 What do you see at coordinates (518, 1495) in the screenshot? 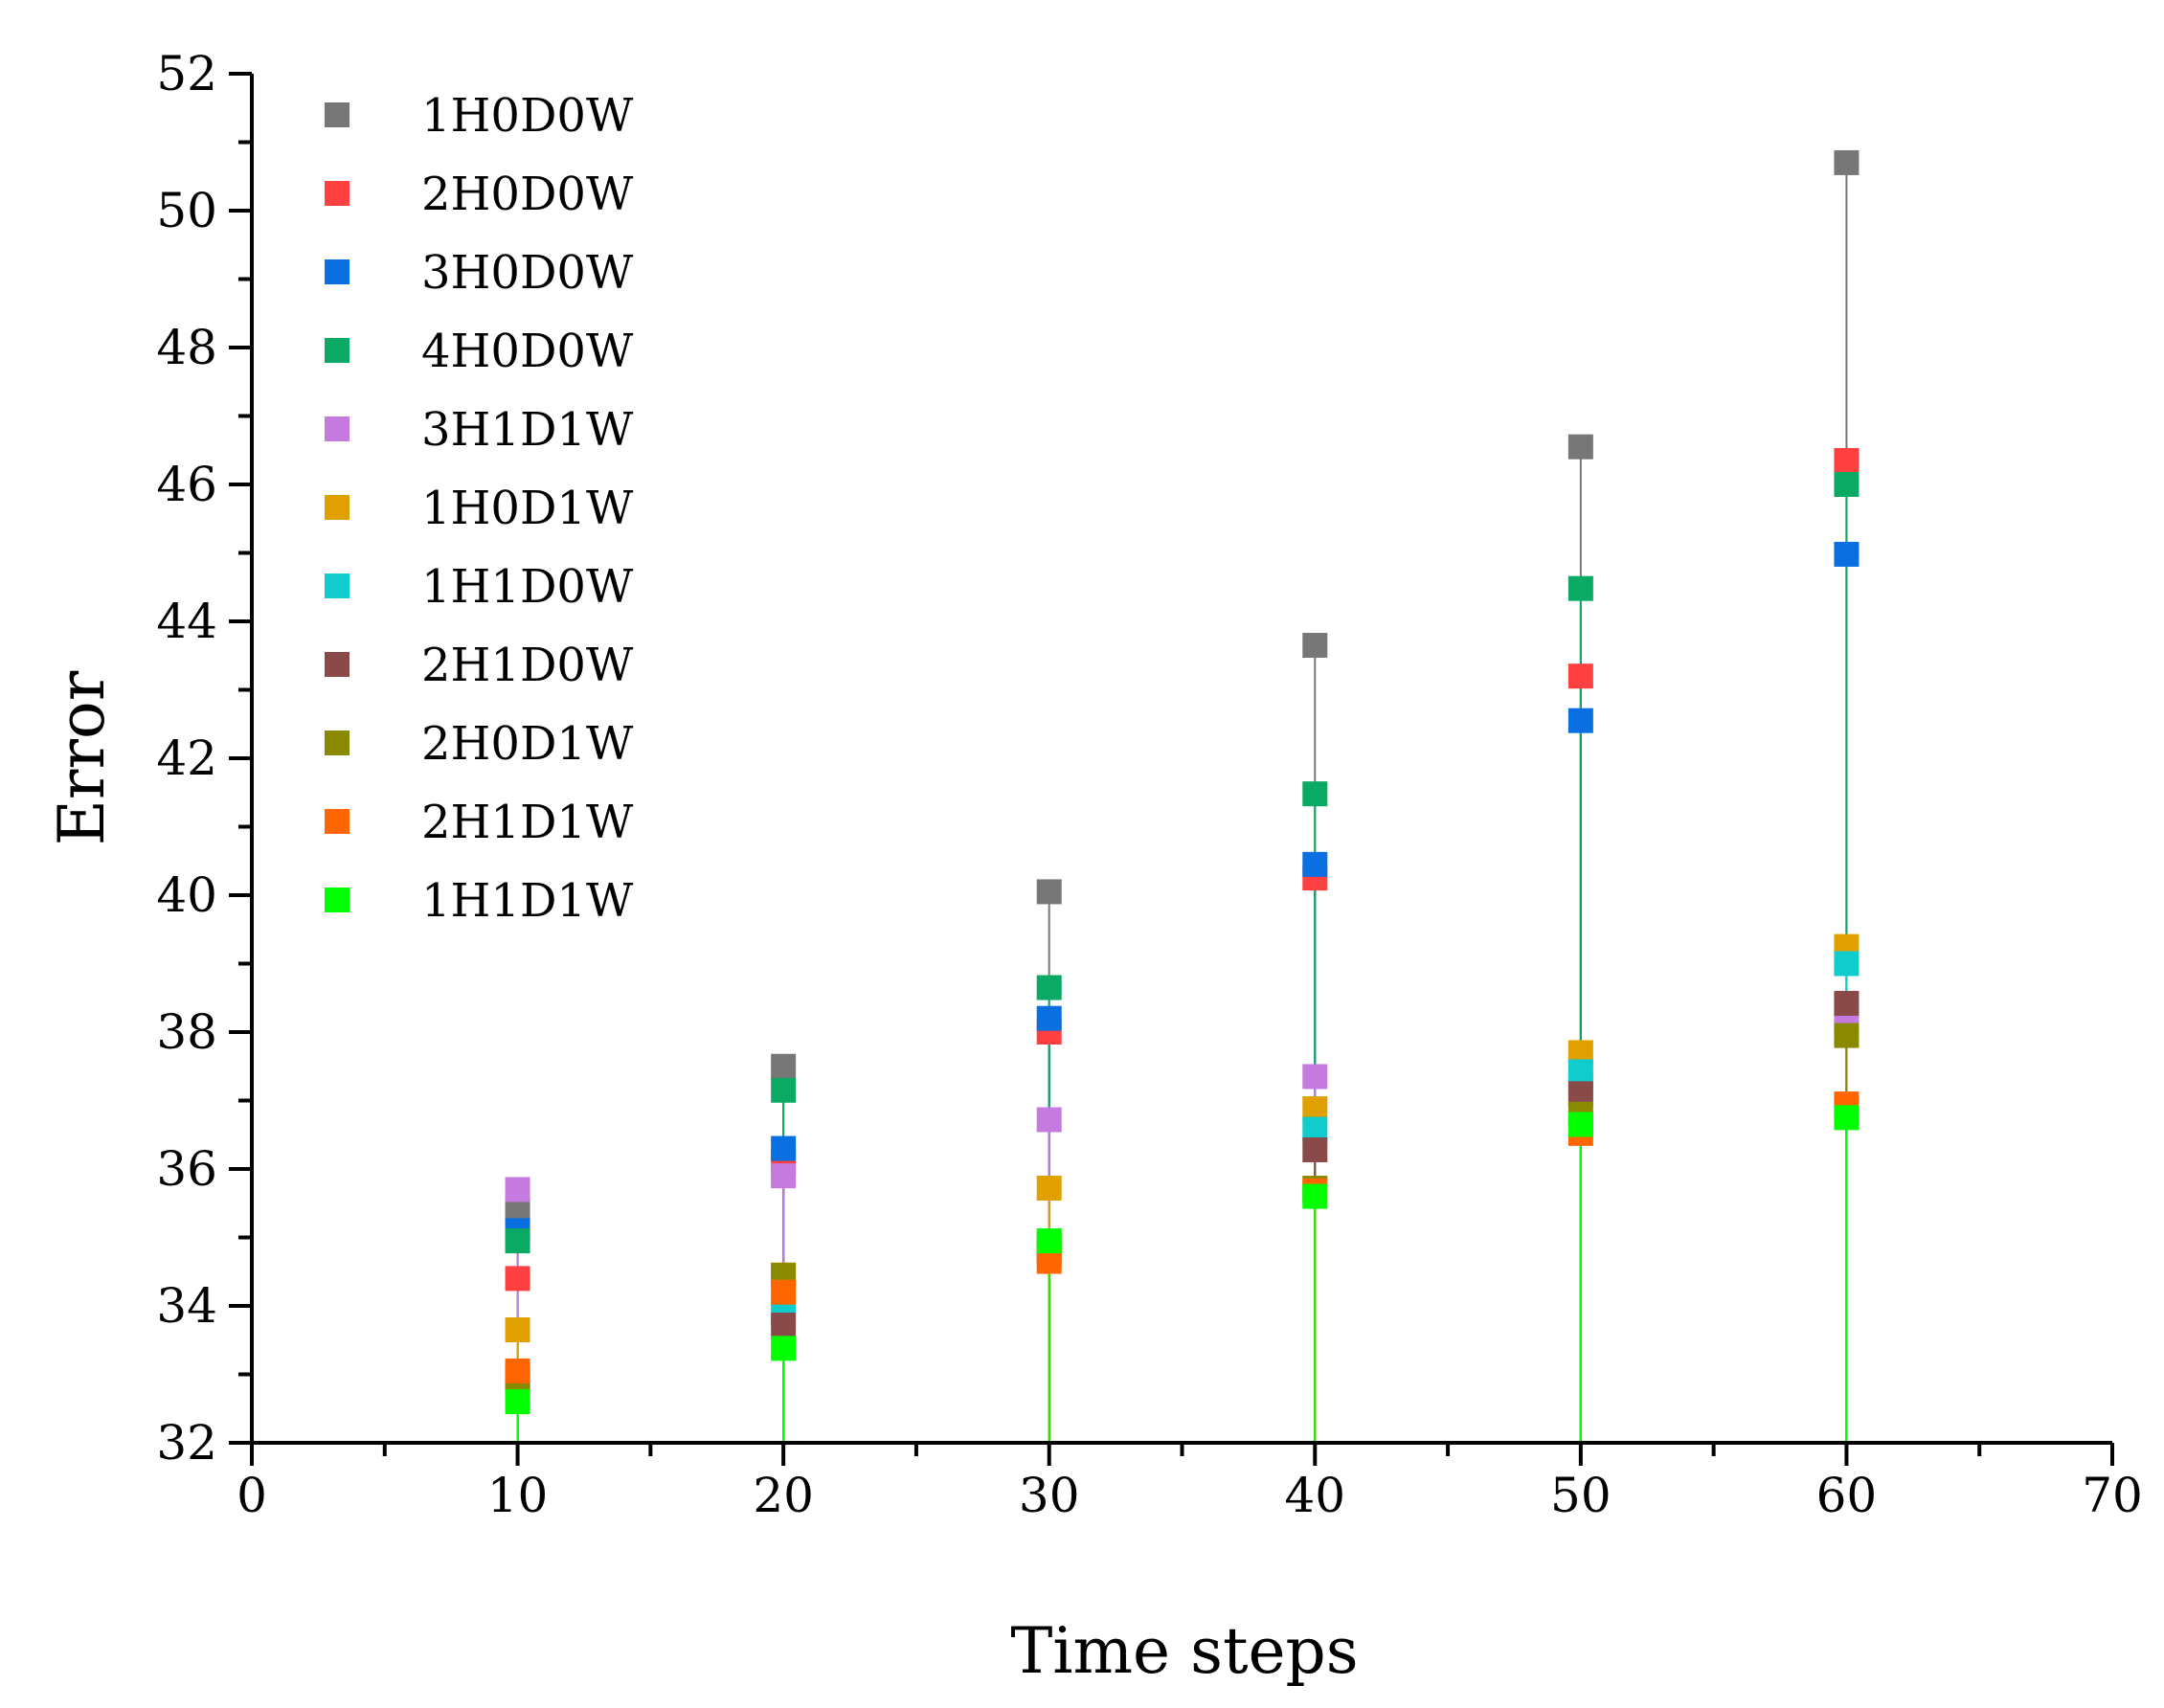
I see `x-tick-label-10: 10` at bounding box center [518, 1495].